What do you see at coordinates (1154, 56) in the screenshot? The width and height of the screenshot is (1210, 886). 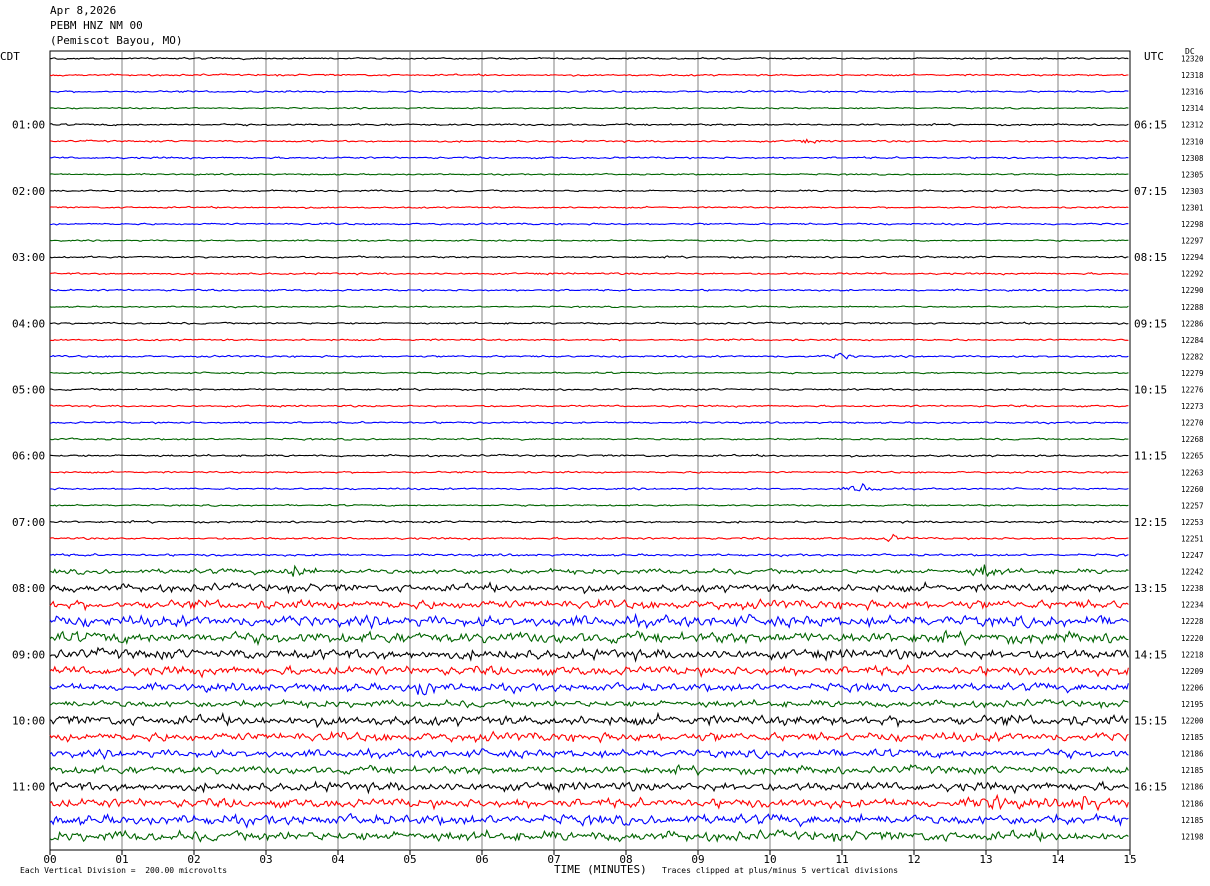 I see `right-timezone-label: UTC` at bounding box center [1154, 56].